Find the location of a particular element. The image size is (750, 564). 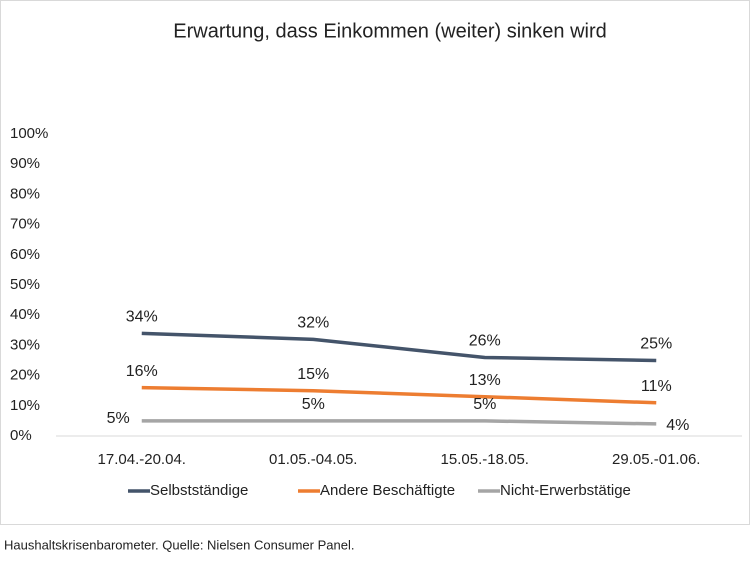

data-label: 13% is located at coordinates (485, 380).